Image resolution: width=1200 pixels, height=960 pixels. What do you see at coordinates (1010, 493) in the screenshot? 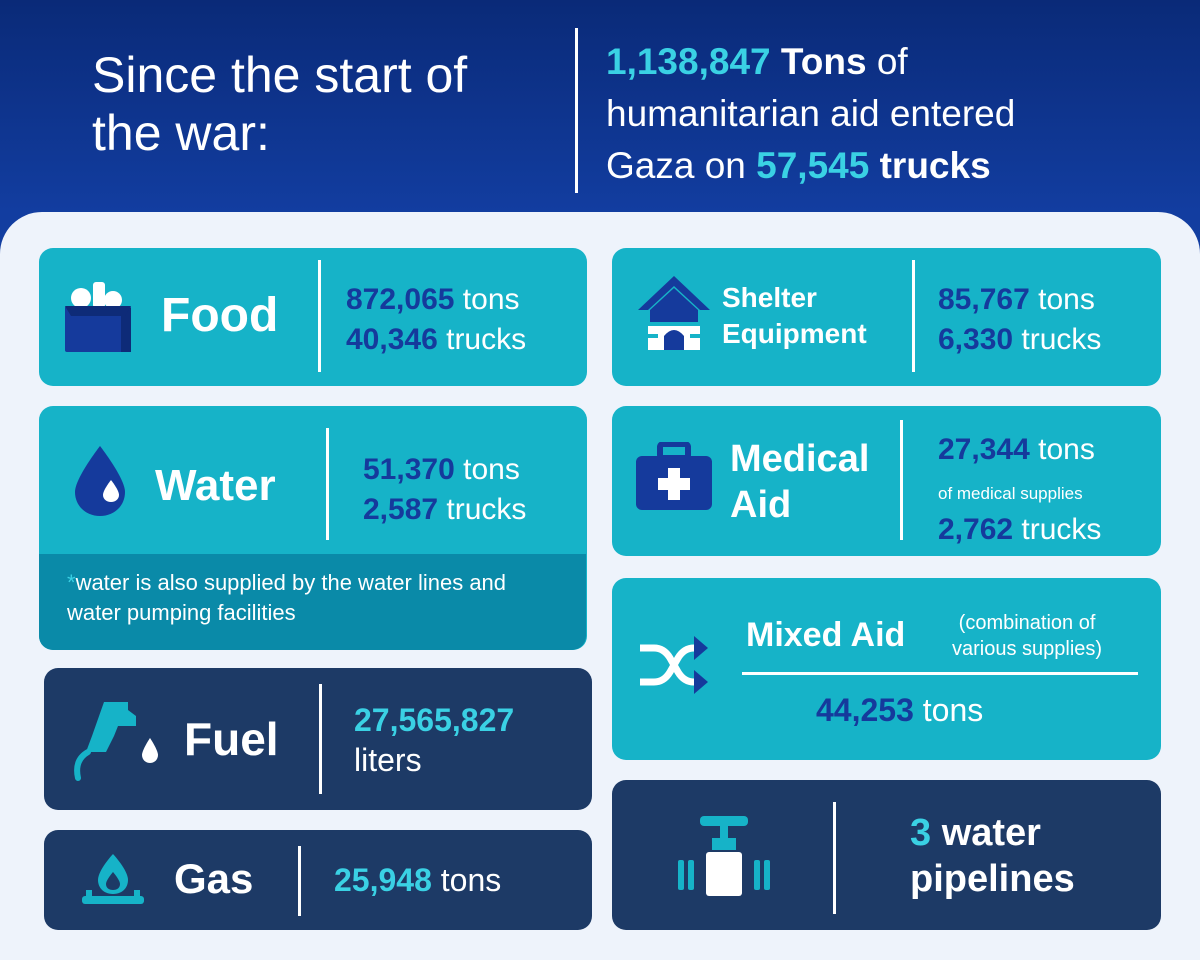
I see `medical-sub: of medical supplies` at bounding box center [1010, 493].